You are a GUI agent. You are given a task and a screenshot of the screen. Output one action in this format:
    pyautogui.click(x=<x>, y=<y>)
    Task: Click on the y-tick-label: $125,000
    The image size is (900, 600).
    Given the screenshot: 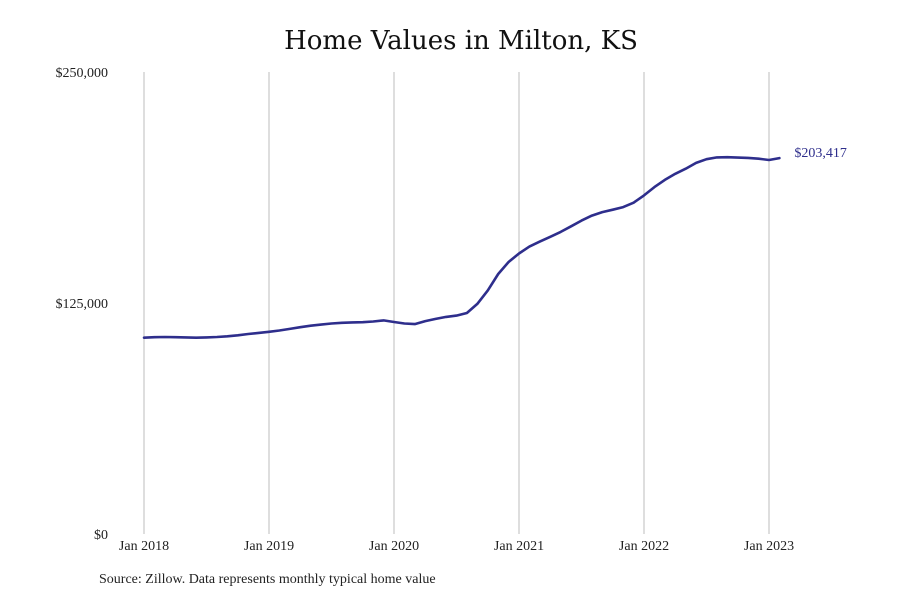 What is the action you would take?
    pyautogui.click(x=82, y=304)
    